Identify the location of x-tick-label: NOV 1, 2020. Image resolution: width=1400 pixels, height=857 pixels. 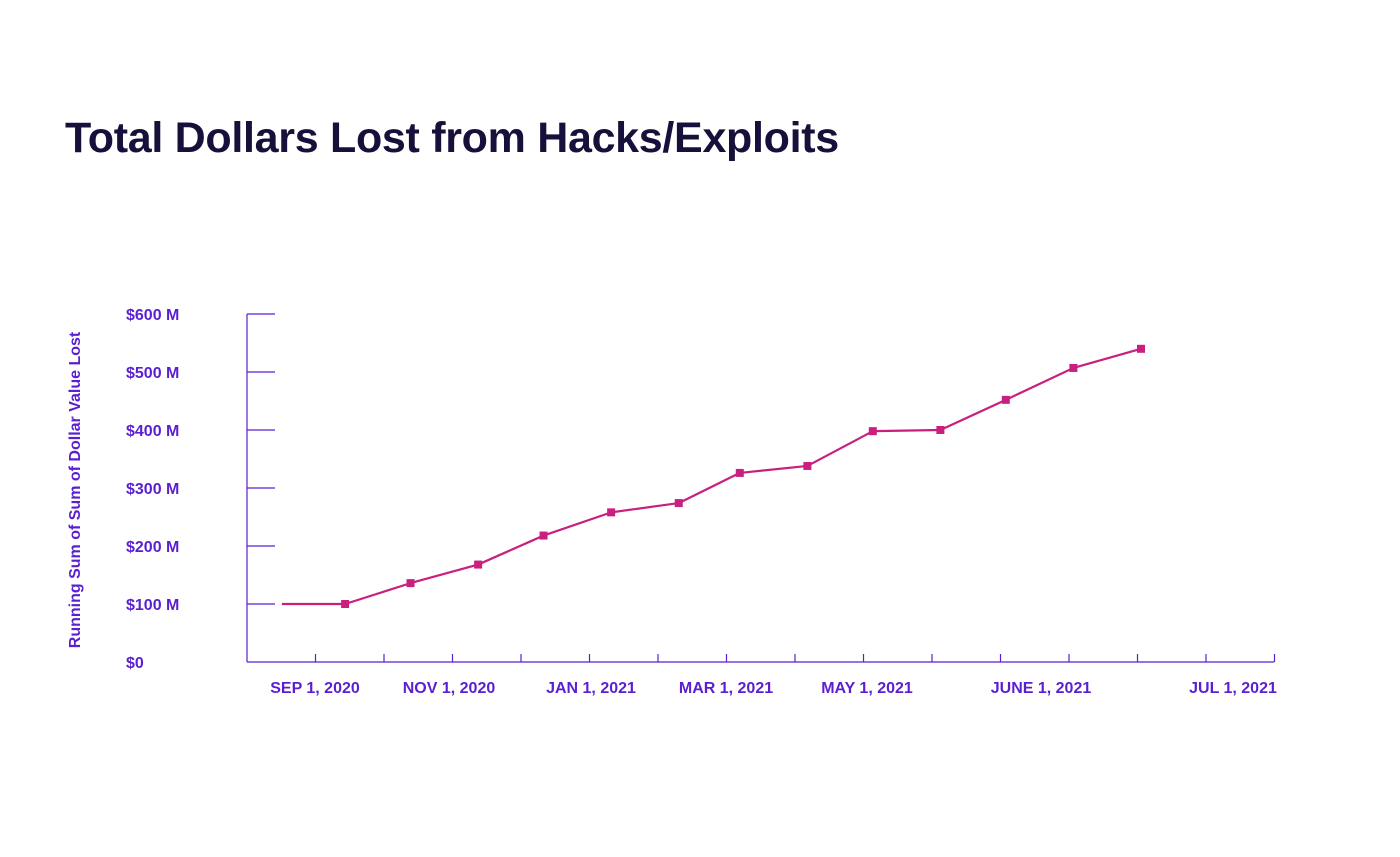
(449, 688).